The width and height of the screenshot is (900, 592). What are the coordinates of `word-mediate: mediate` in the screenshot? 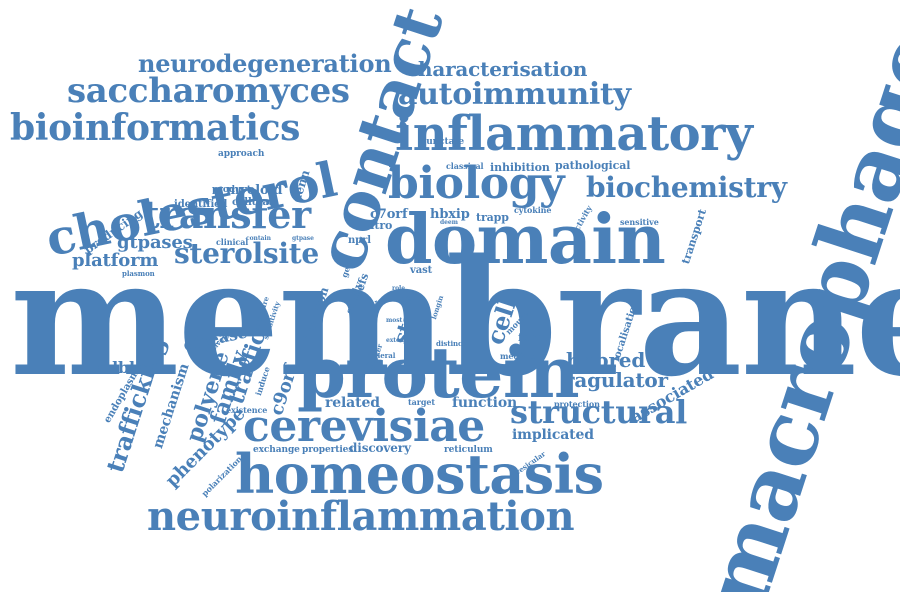 It's located at (518, 356).